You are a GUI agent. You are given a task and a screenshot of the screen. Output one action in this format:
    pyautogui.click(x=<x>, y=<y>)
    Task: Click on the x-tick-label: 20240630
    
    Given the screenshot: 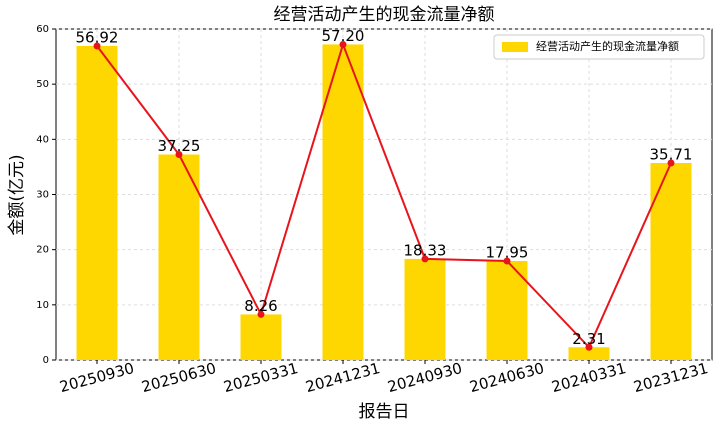 What is the action you would take?
    pyautogui.click(x=507, y=377)
    